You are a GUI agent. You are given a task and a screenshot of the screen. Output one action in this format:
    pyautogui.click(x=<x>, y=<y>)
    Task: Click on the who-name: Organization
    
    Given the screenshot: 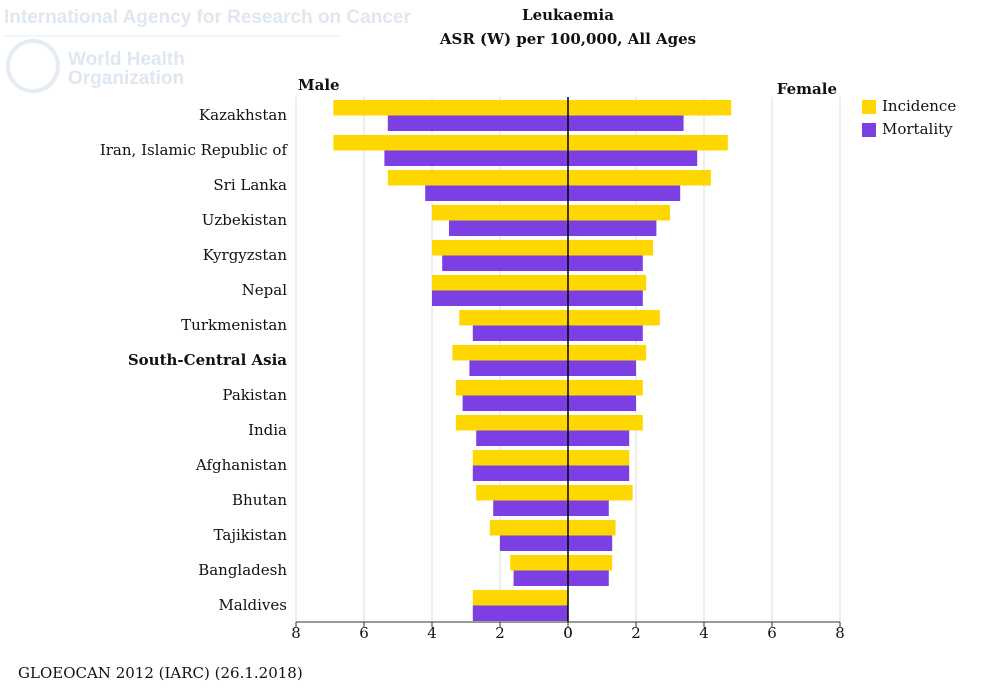 What is the action you would take?
    pyautogui.click(x=126, y=78)
    